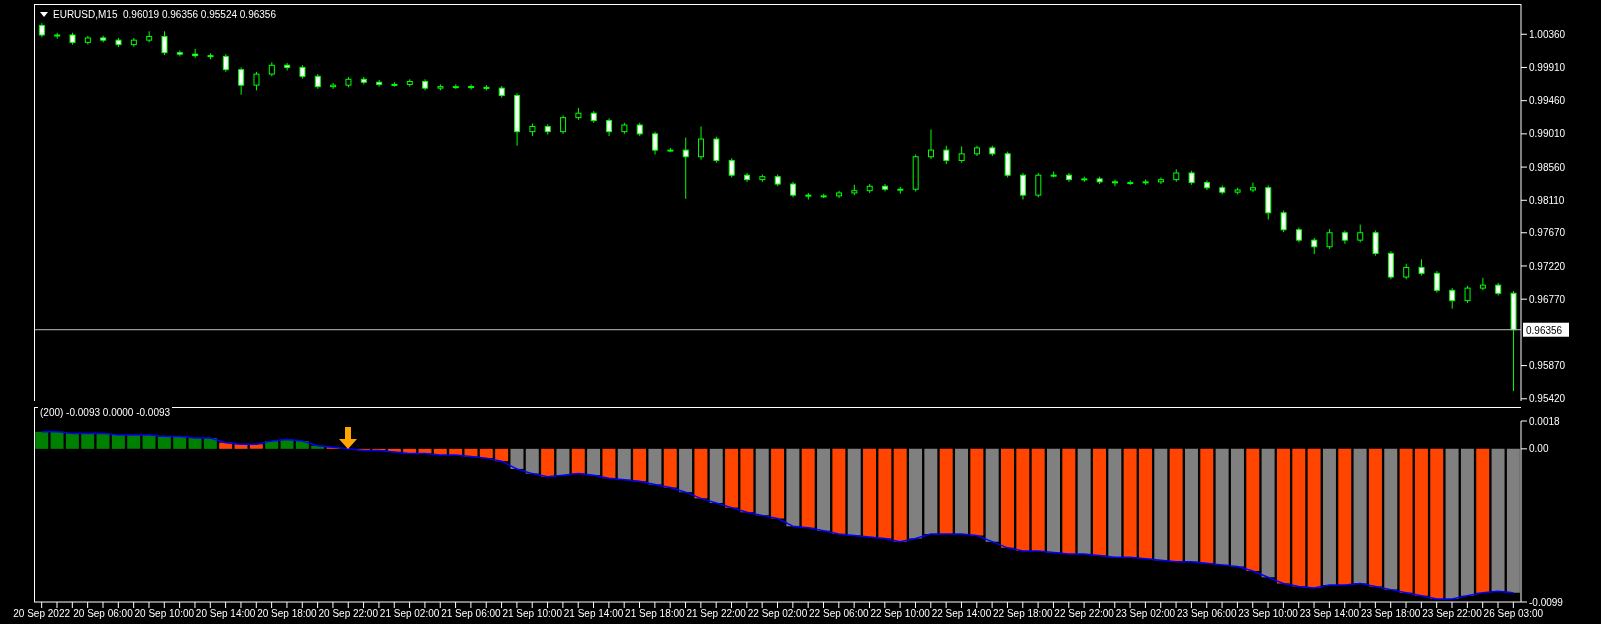 The width and height of the screenshot is (1601, 624). Describe the element at coordinates (1547, 200) in the screenshot. I see `y-tick-label: 0.98110` at that location.